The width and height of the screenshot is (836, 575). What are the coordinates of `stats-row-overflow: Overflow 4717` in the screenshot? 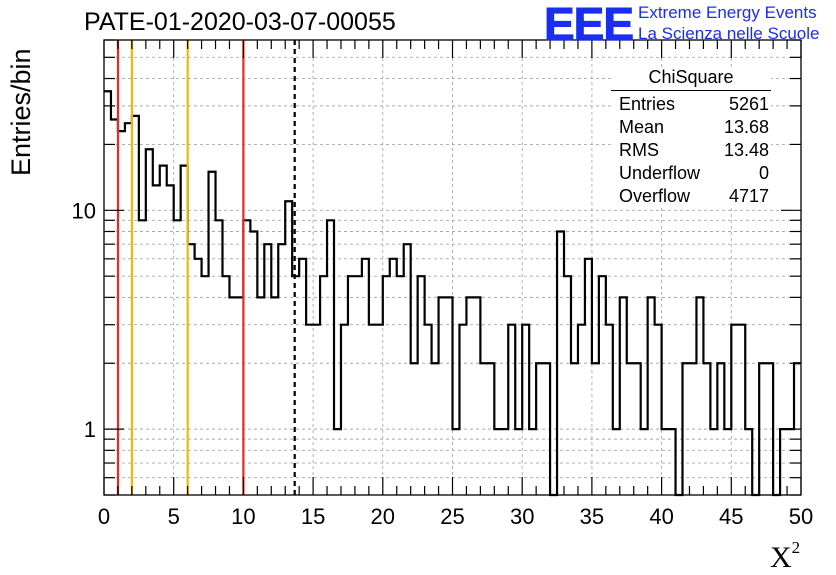 It's located at (691, 196).